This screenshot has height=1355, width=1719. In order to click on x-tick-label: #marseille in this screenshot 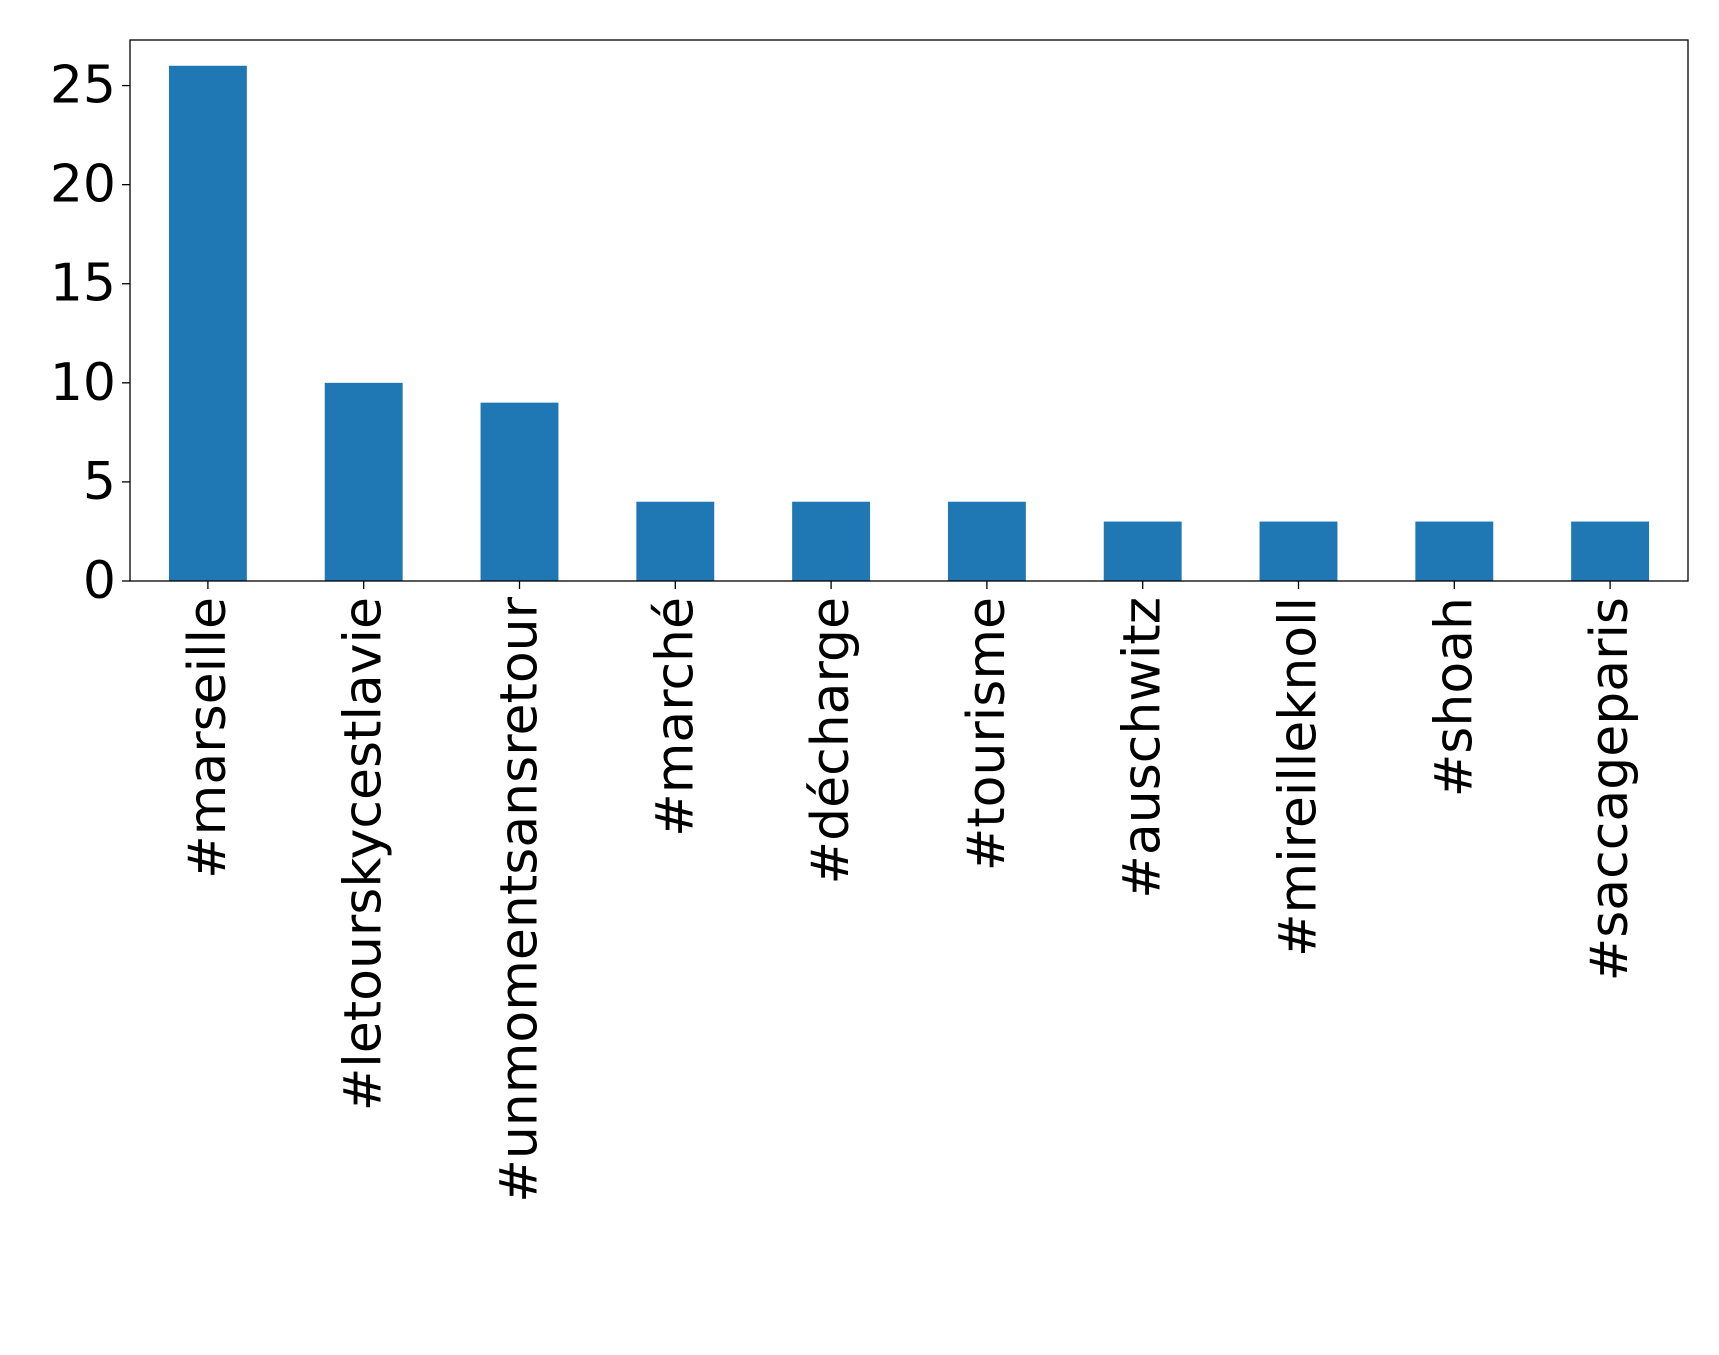, I will do `click(208, 738)`.